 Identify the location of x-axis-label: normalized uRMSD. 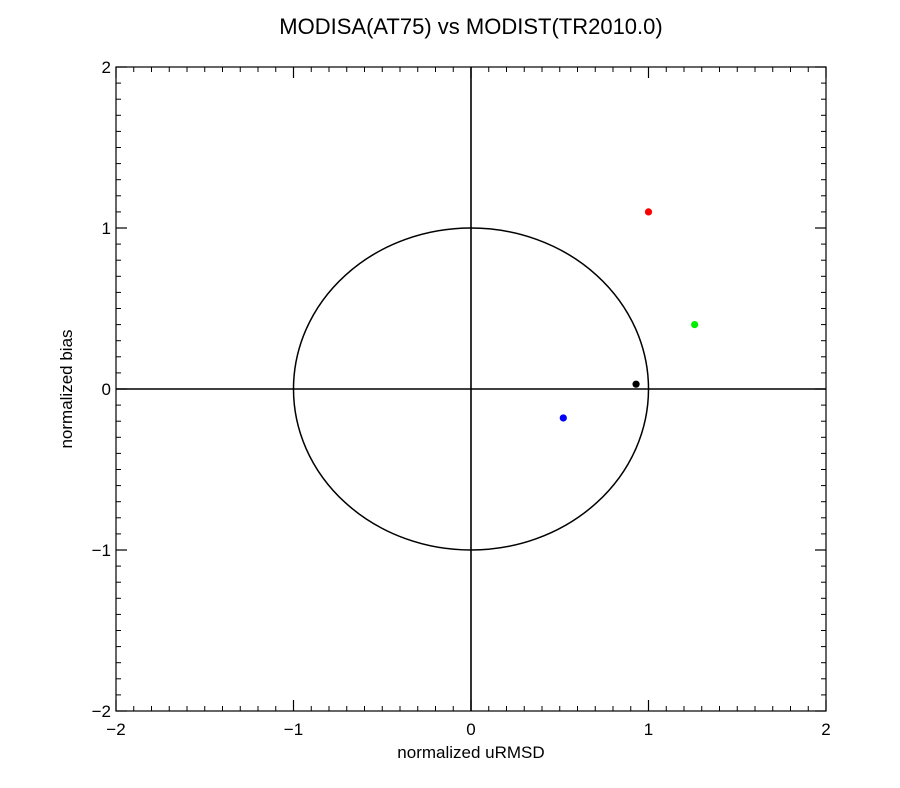
(470, 752).